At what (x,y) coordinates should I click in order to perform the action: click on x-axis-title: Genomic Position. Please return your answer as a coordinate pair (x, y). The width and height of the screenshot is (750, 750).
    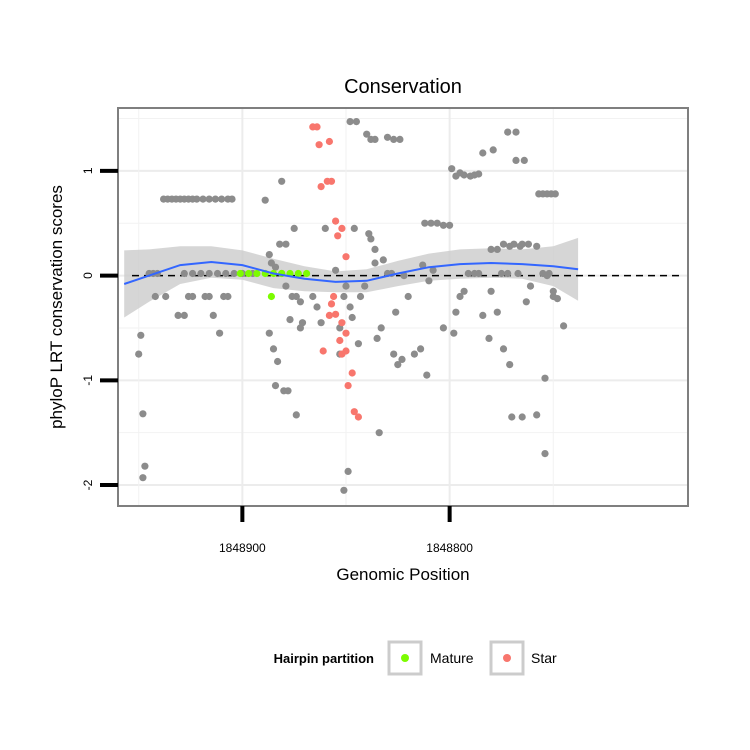
    Looking at the image, I should click on (402, 574).